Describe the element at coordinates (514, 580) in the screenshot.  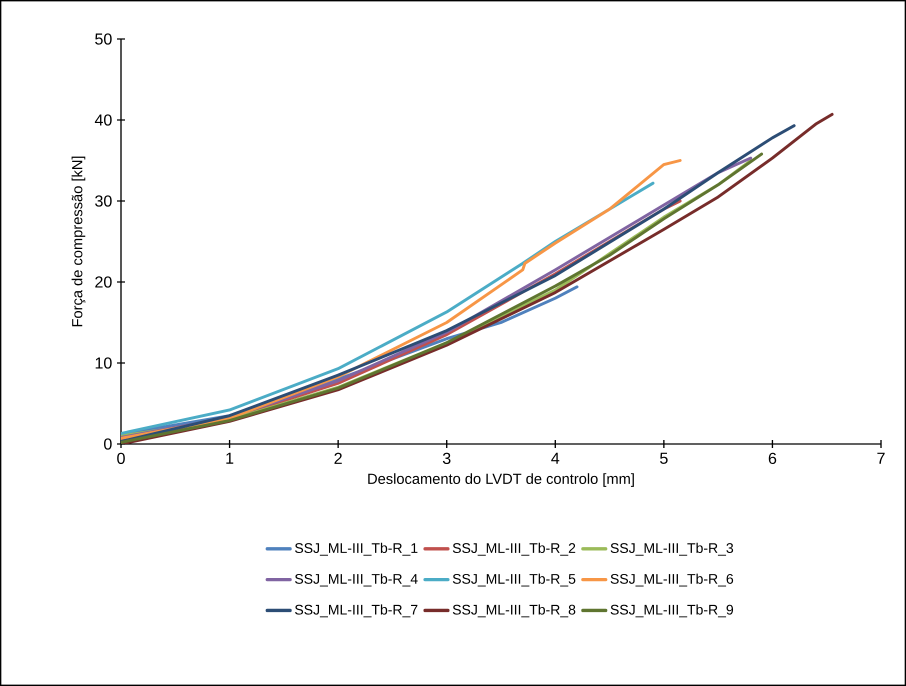
I see `legend-label: SSJ_ML-III_Tb-R_5` at that location.